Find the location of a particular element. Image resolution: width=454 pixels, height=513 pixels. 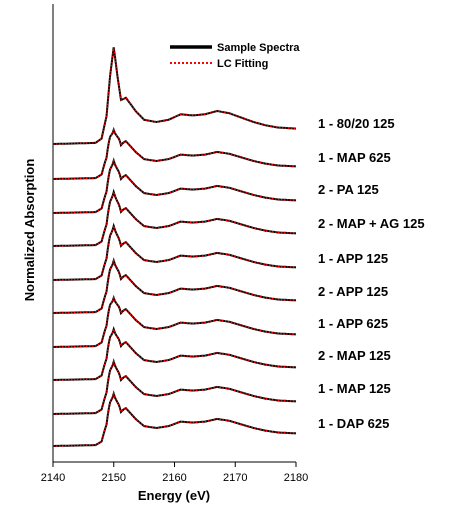

x-tick-label: 2150 is located at coordinates (114, 478).